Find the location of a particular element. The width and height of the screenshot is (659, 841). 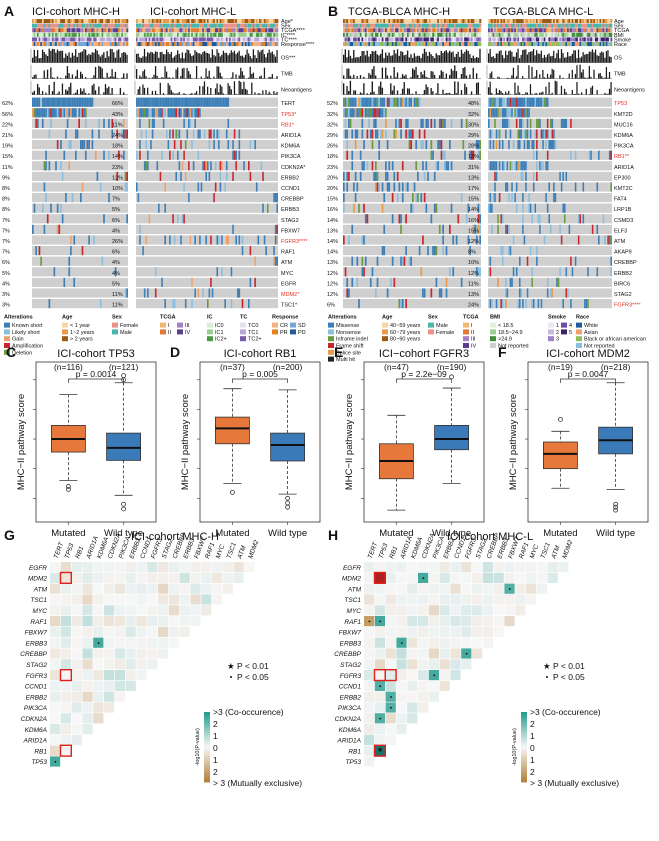

gene-label: FGFR3**** is located at coordinates (627, 306).